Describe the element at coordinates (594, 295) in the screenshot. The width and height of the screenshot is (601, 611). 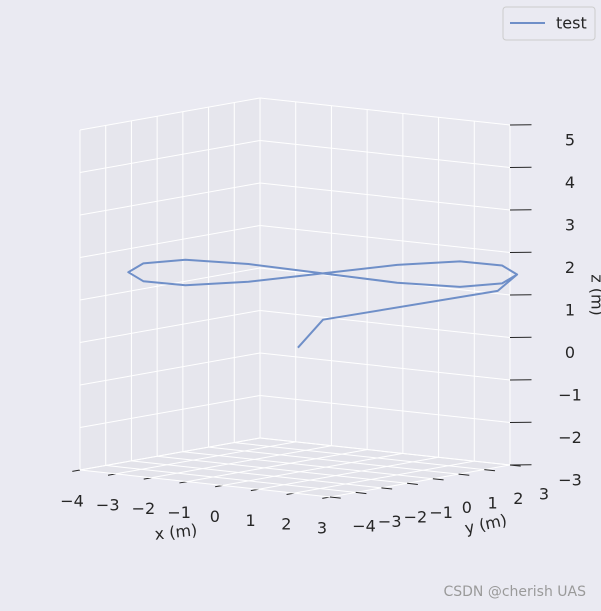
I see `z-axis-label: z (m)` at that location.